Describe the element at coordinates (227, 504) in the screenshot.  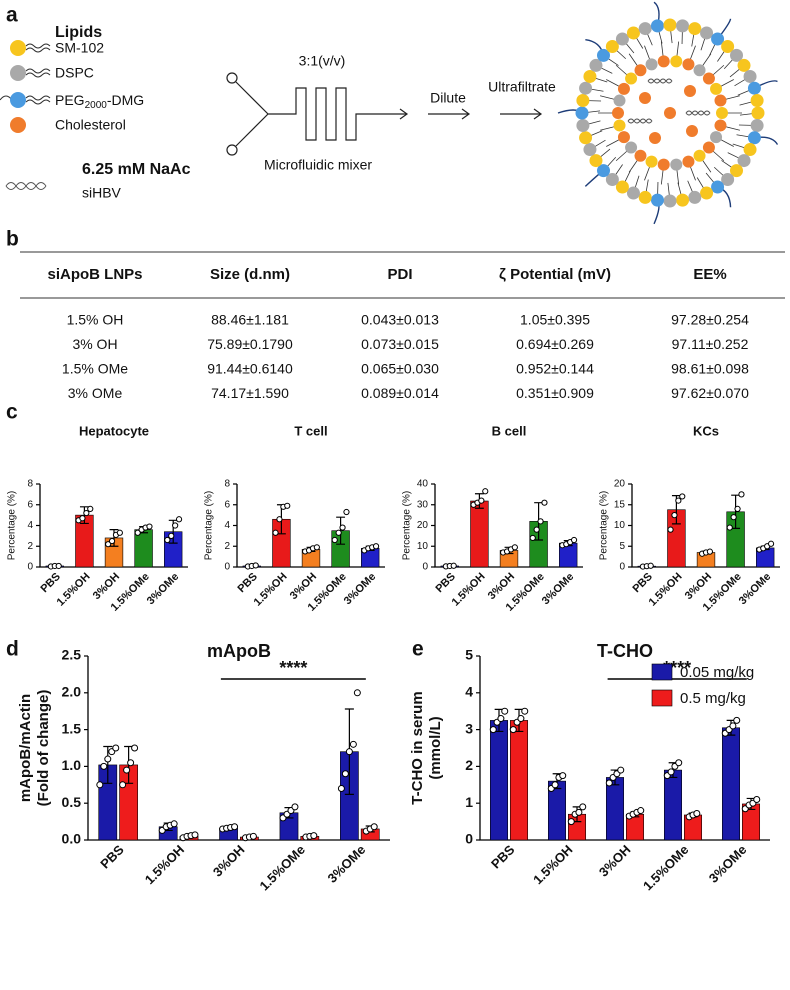
I see `y-tick-label: 6` at that location.